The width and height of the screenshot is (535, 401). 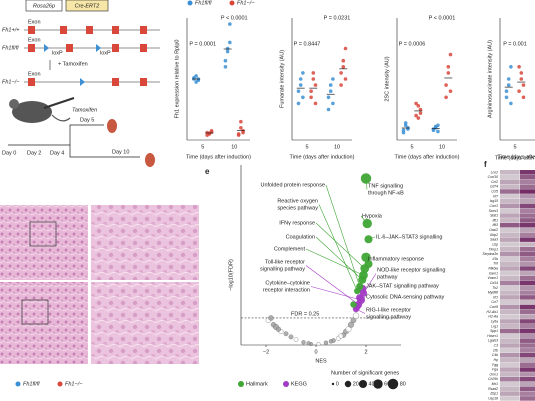 I want to click on kidney, so click(x=150, y=160).